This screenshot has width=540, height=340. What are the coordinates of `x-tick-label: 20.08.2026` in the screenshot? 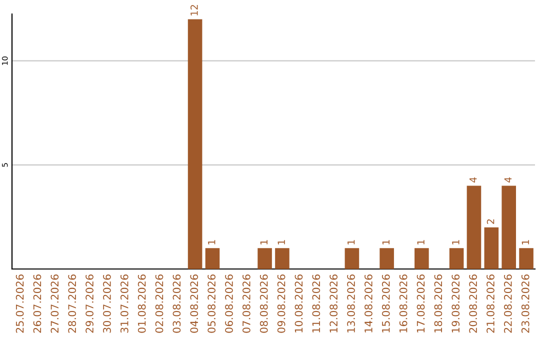 It's located at (473, 303).